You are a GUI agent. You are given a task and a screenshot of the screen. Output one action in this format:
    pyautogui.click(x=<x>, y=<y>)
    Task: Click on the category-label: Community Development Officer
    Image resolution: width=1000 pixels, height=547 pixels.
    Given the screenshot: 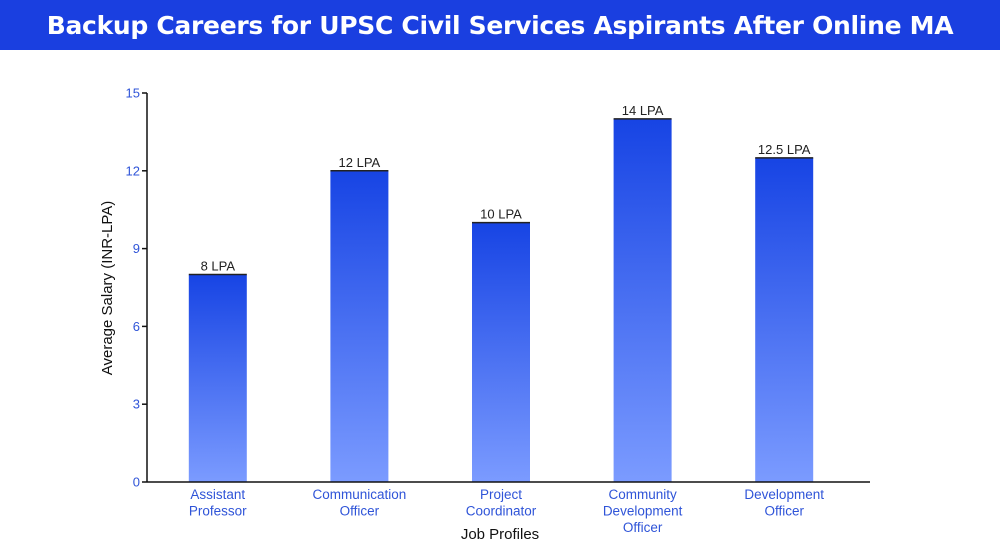 What is the action you would take?
    pyautogui.click(x=643, y=511)
    